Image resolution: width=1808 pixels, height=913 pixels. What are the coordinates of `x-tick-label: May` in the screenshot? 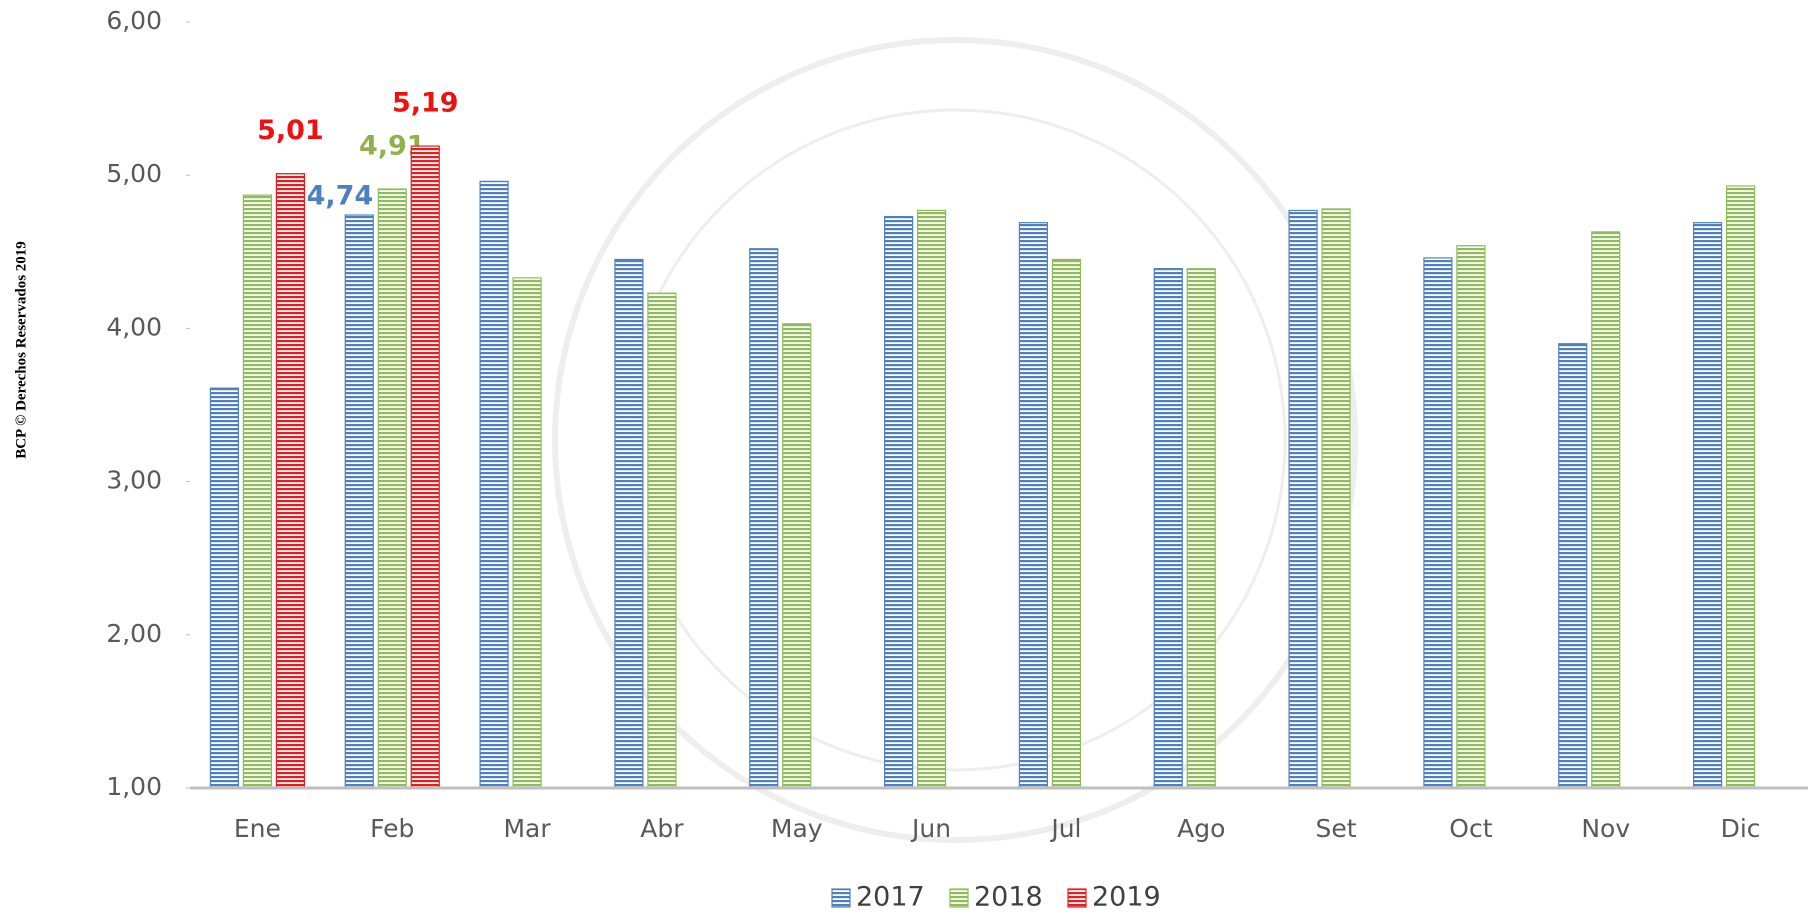 It's located at (797, 828).